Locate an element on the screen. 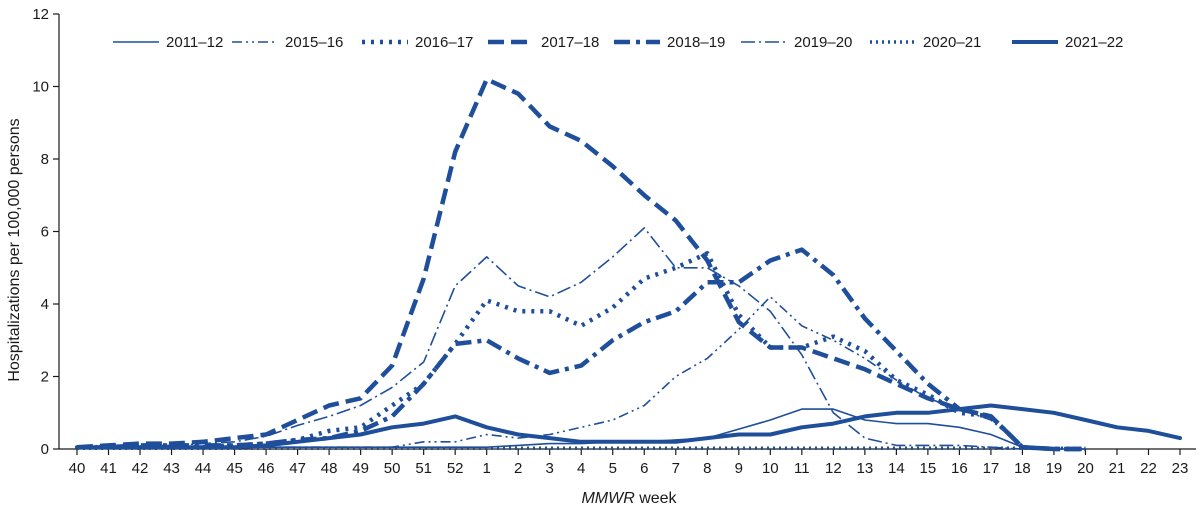  y-tick-label-2: 2 is located at coordinates (45, 377).